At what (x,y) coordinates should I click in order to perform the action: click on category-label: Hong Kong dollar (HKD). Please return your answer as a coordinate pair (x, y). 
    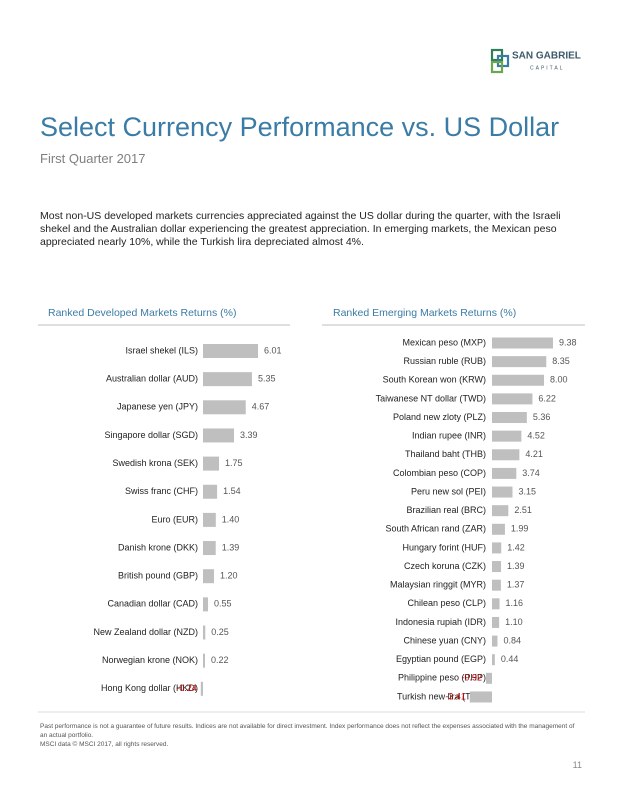
    Looking at the image, I should click on (149, 688).